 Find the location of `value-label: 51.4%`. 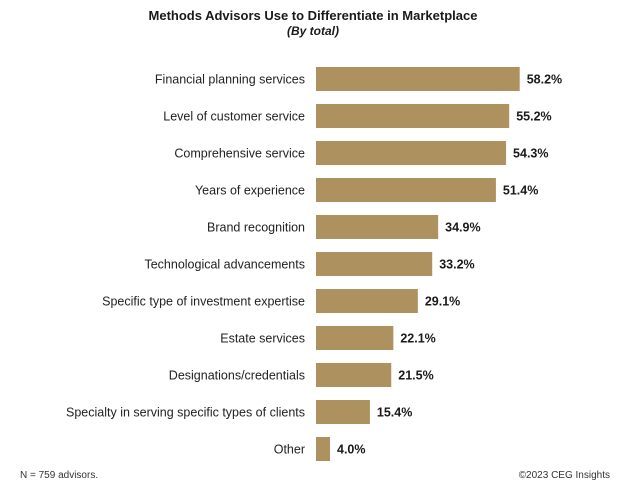

value-label: 51.4% is located at coordinates (520, 191).